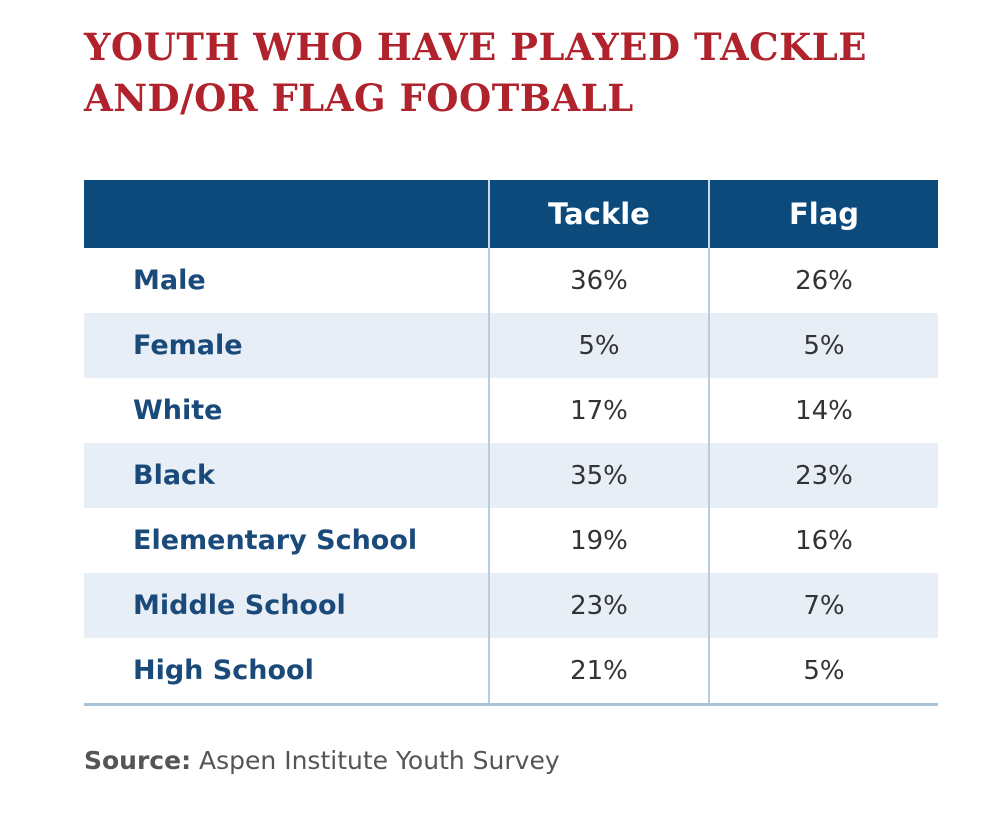 This screenshot has width=1000, height=825. I want to click on cell-value: 16%, so click(824, 540).